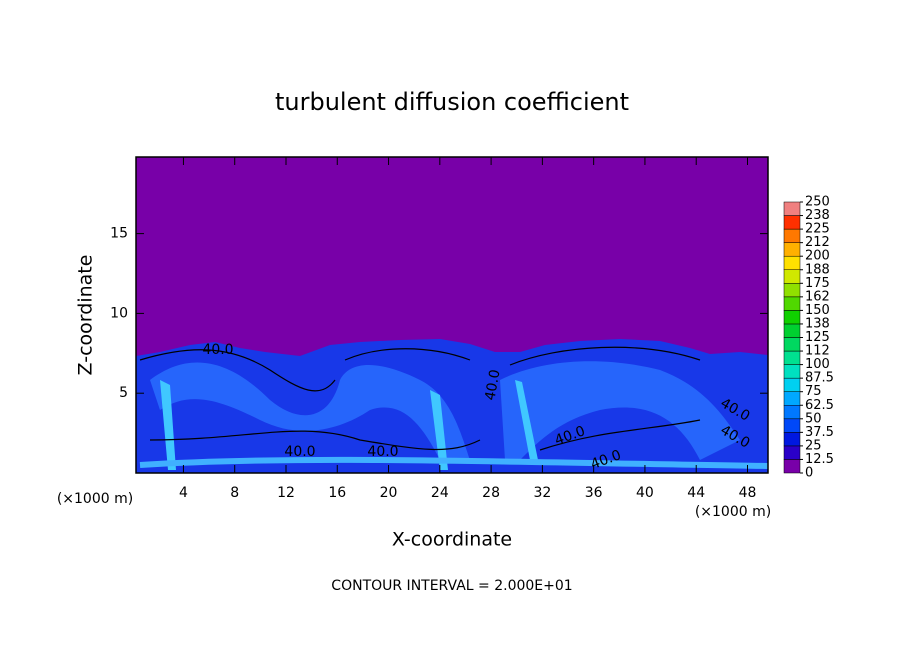 This screenshot has width=904, height=658. I want to click on colorbar-tick-label: 62.5, so click(819, 405).